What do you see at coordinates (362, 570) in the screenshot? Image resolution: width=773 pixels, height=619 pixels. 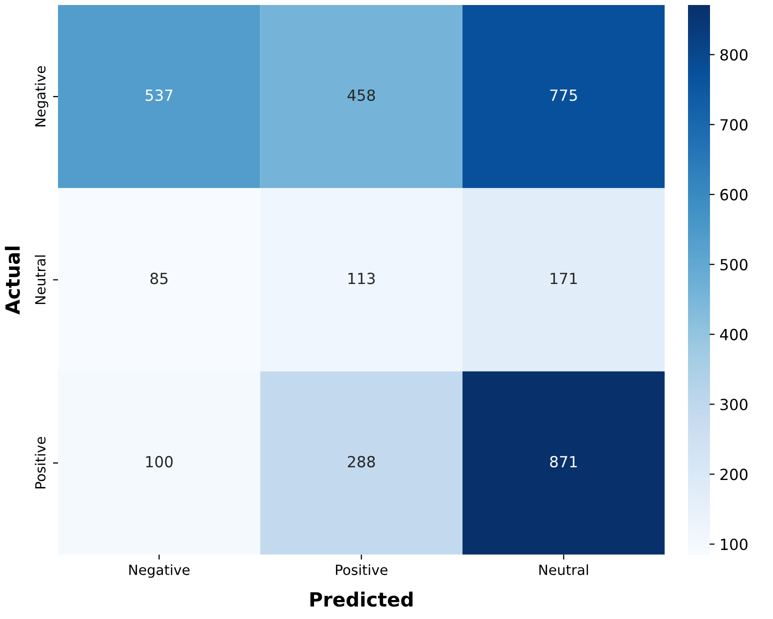 I see `x-tick-label: Positive` at bounding box center [362, 570].